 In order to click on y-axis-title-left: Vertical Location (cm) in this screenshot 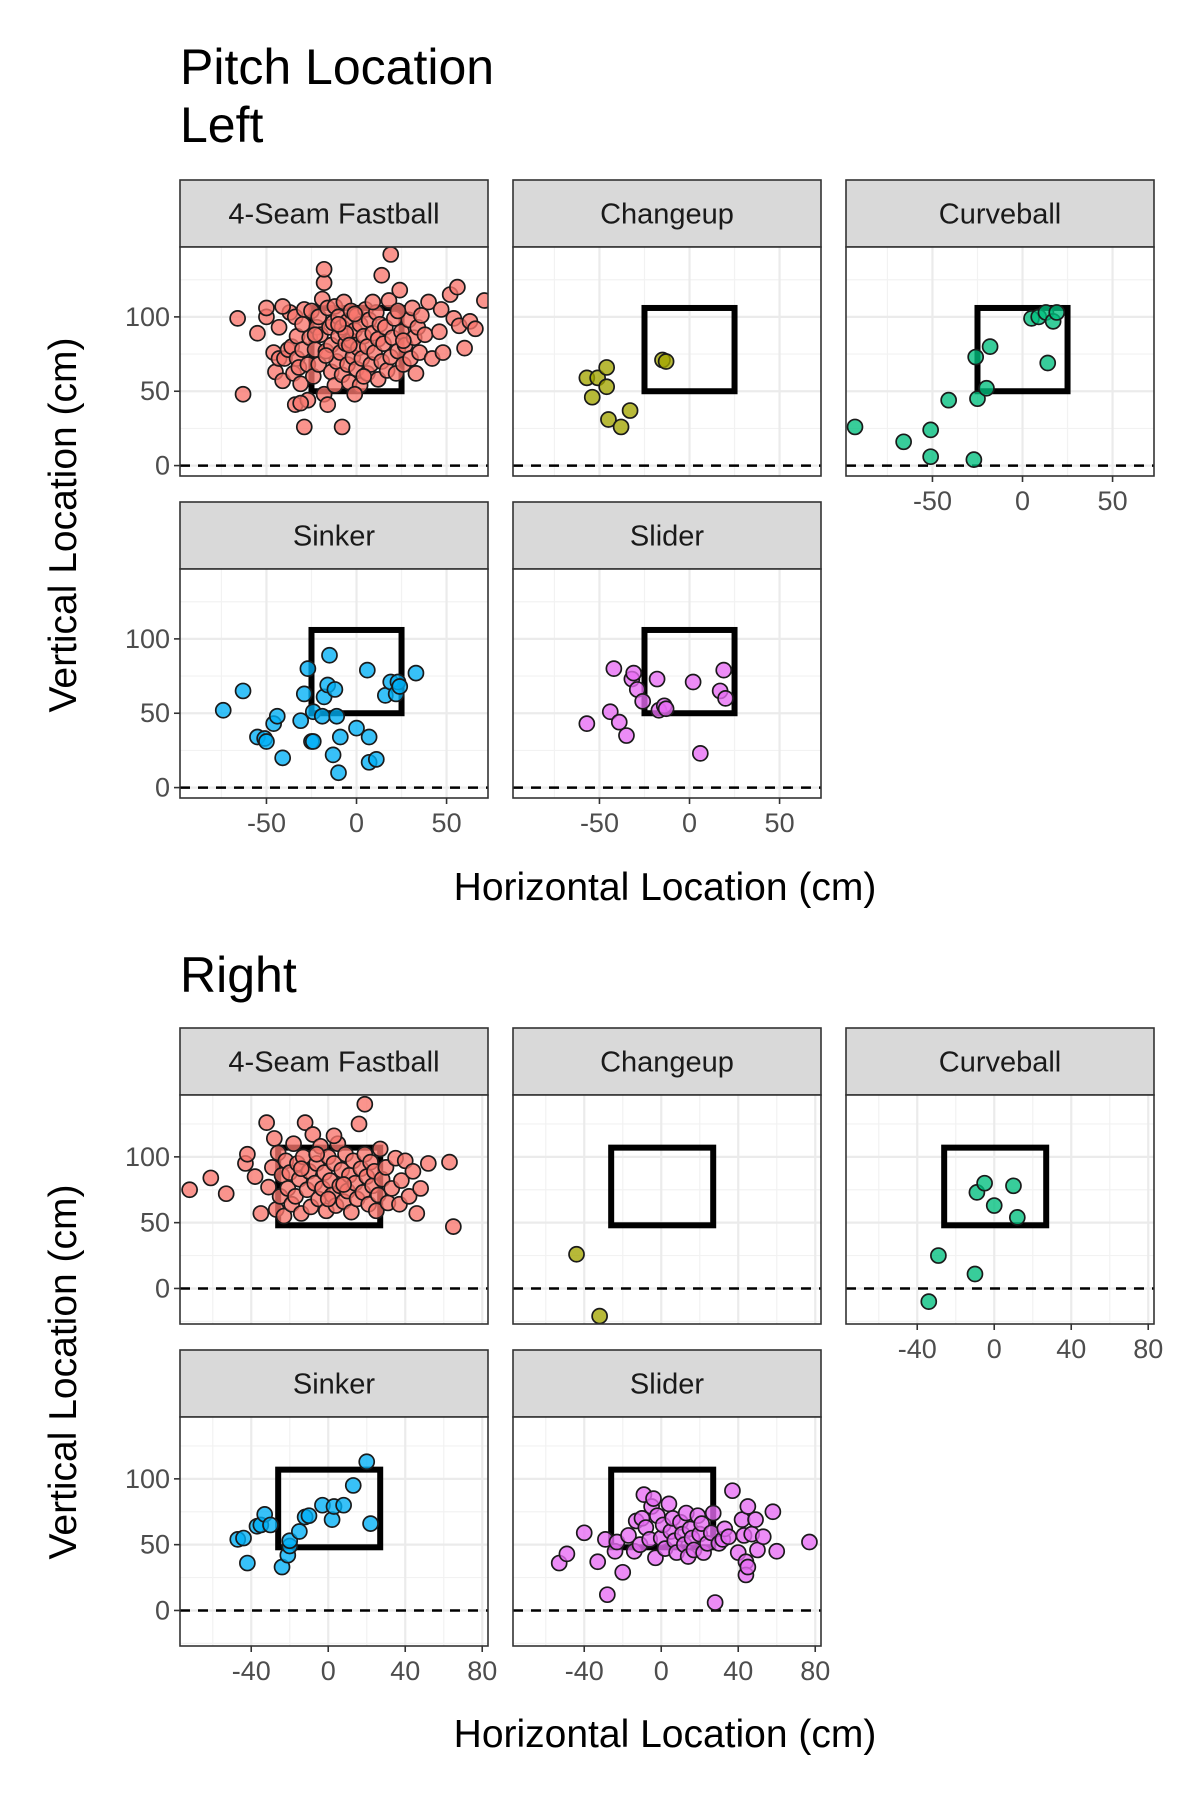, I will do `click(63, 525)`.